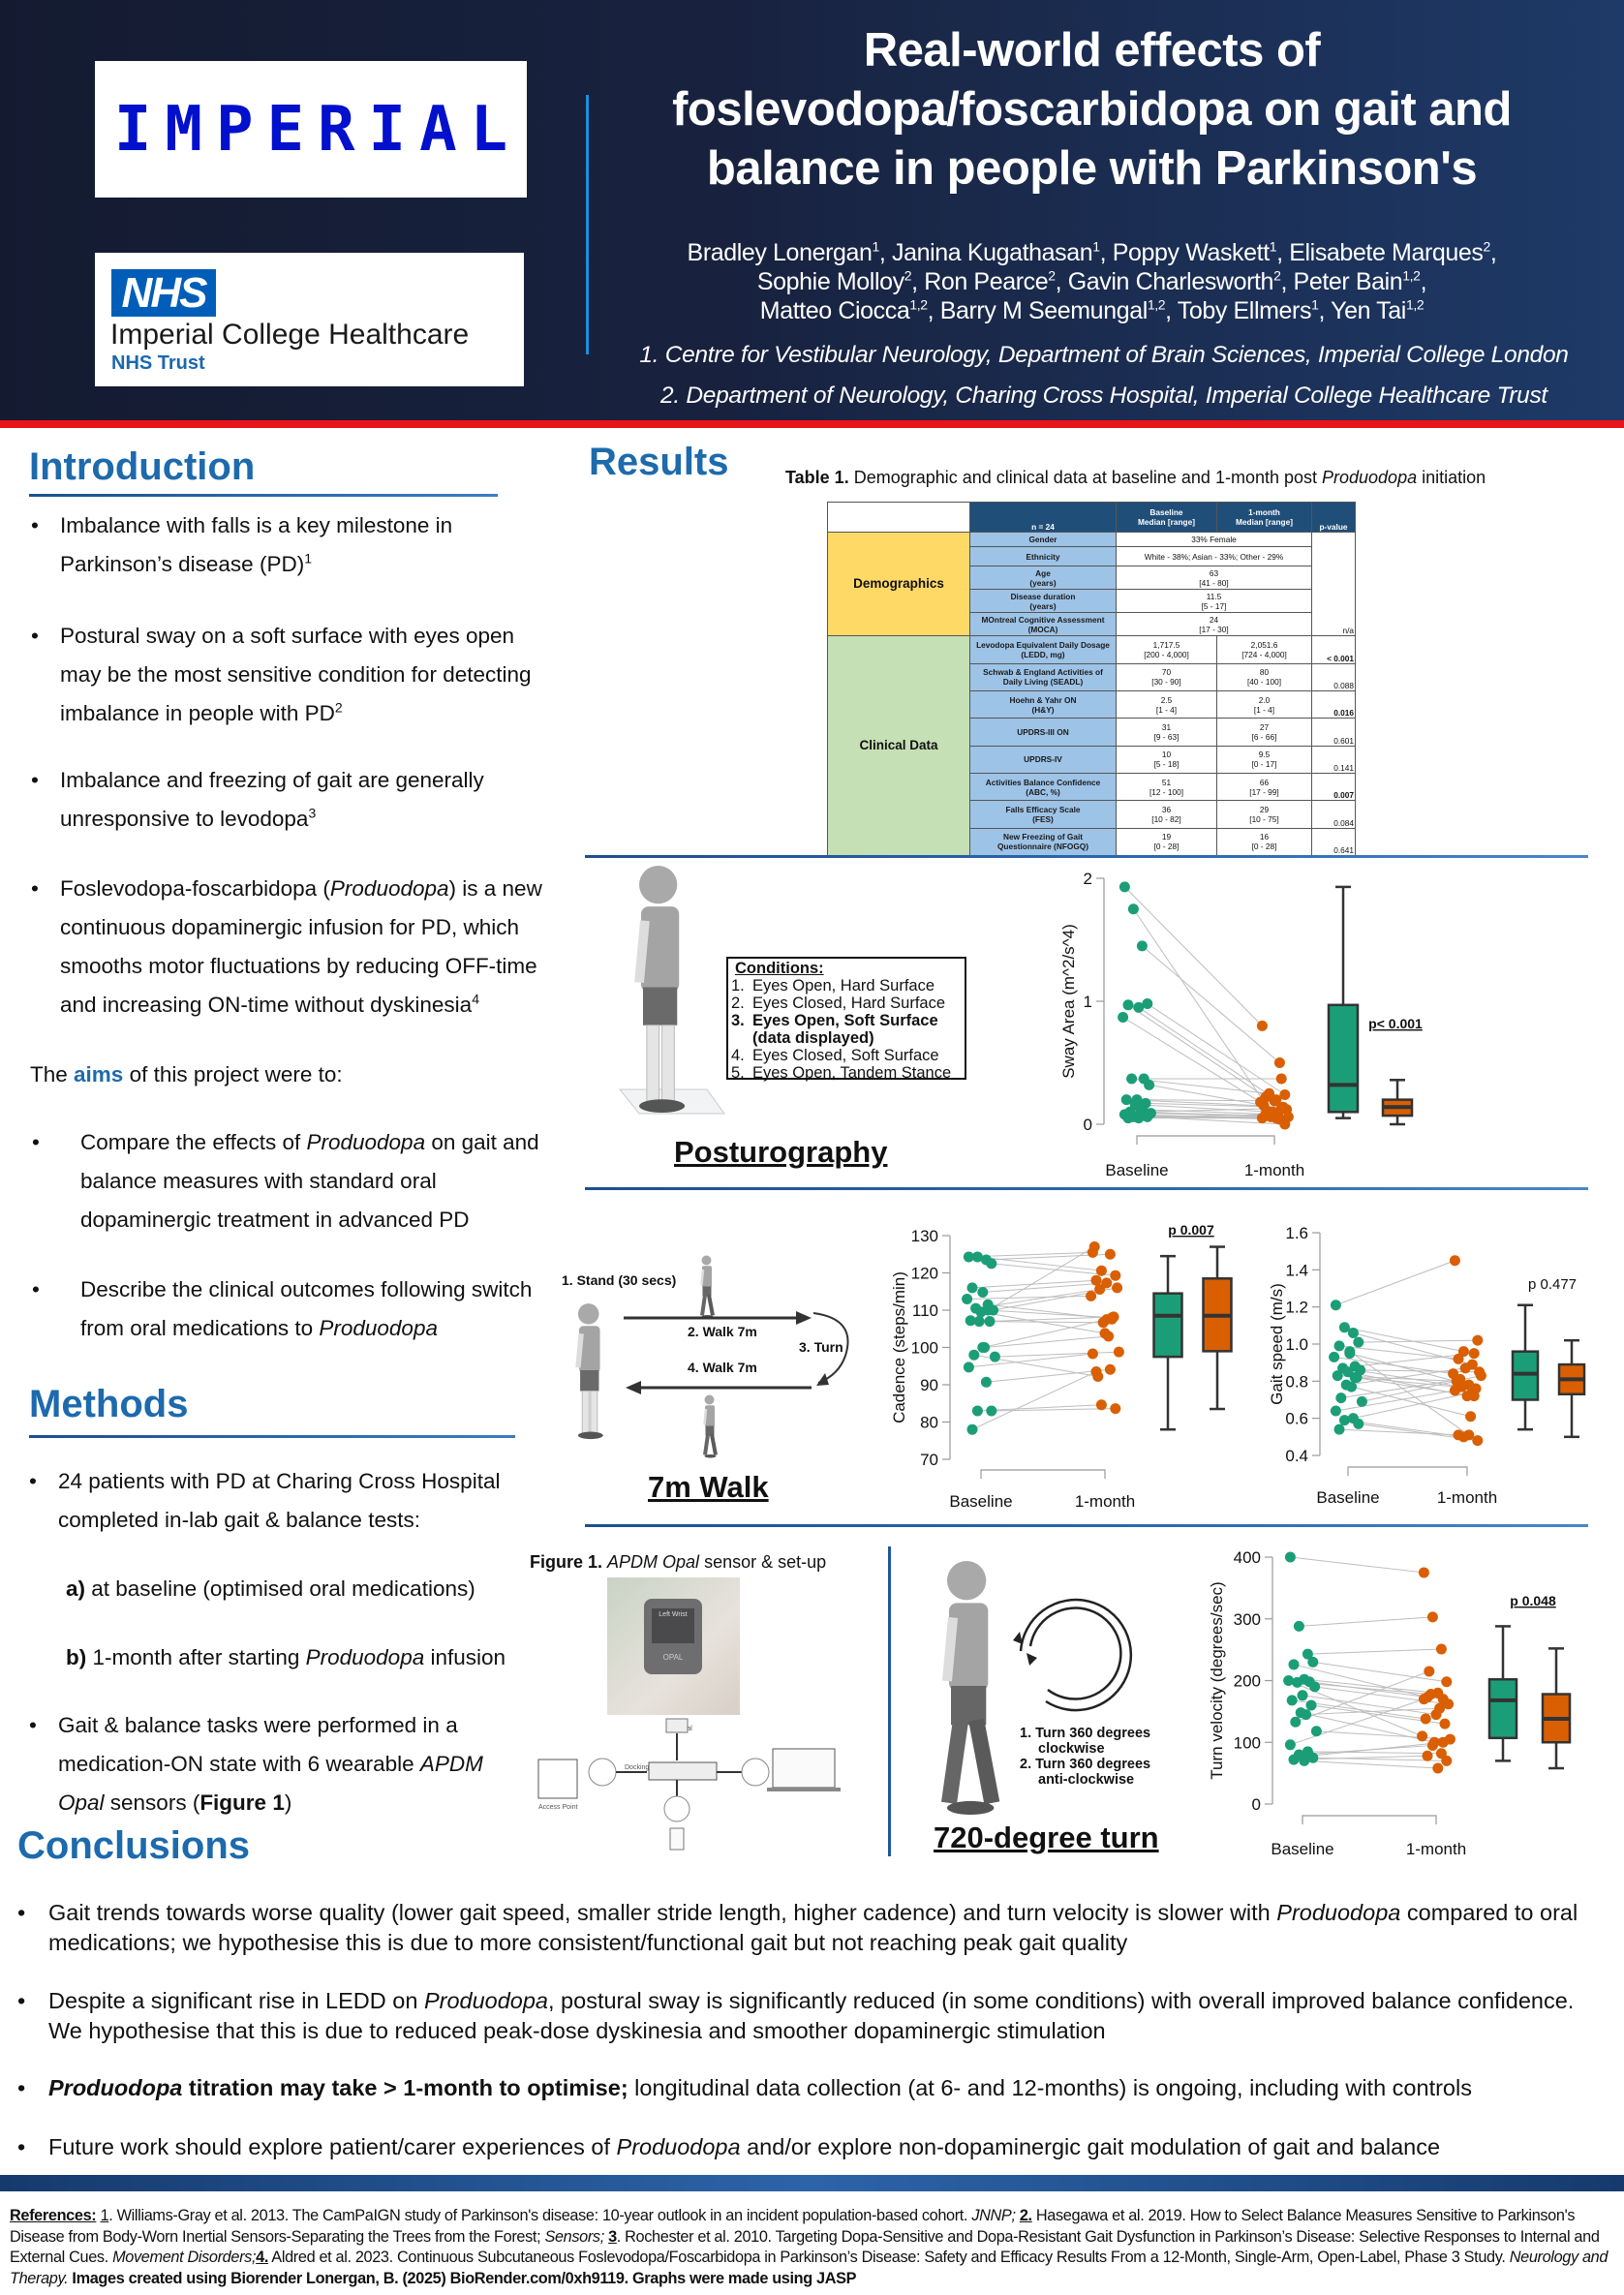  What do you see at coordinates (1264, 518) in the screenshot?
I see `table-header-cell: 1-month Median [range]` at bounding box center [1264, 518].